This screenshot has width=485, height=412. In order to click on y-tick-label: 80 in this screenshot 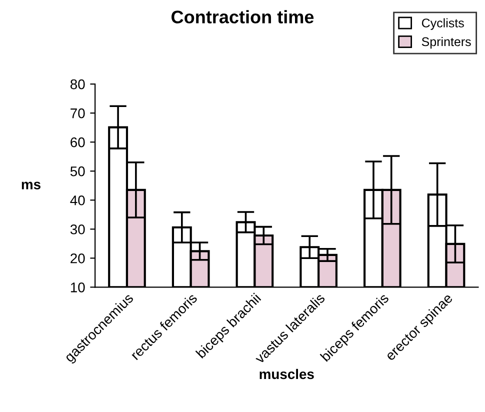, I will do `click(77, 84)`.